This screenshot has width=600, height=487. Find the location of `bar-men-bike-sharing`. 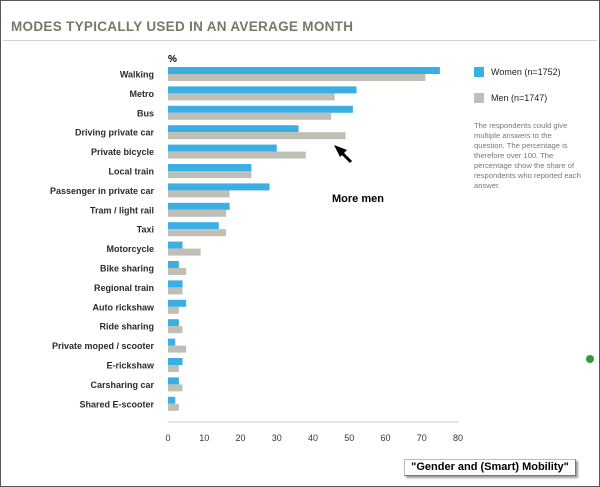

bar-men-bike-sharing is located at coordinates (177, 271).